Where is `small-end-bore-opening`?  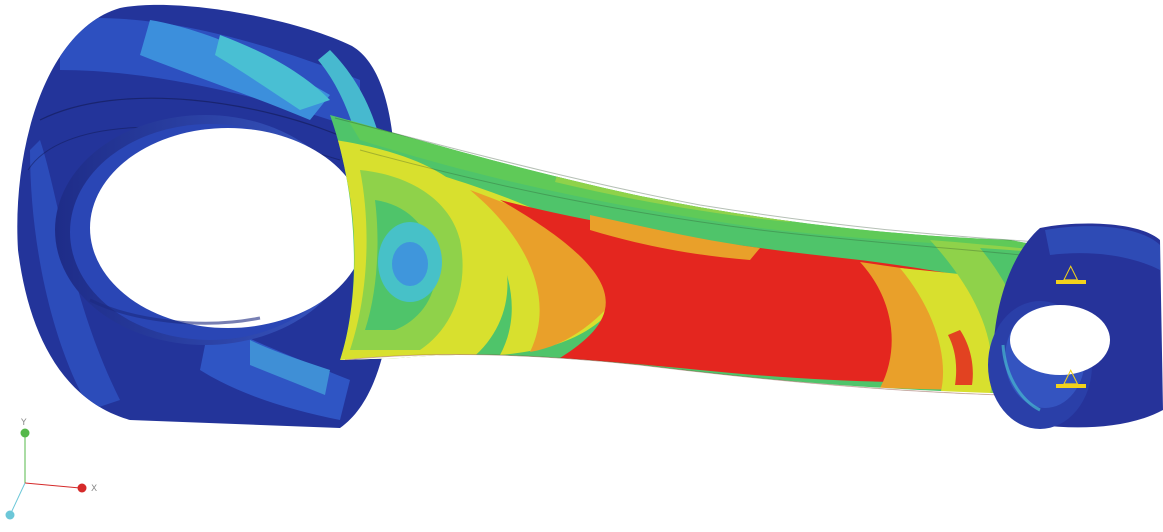
small-end-bore-opening is located at coordinates (1060, 340).